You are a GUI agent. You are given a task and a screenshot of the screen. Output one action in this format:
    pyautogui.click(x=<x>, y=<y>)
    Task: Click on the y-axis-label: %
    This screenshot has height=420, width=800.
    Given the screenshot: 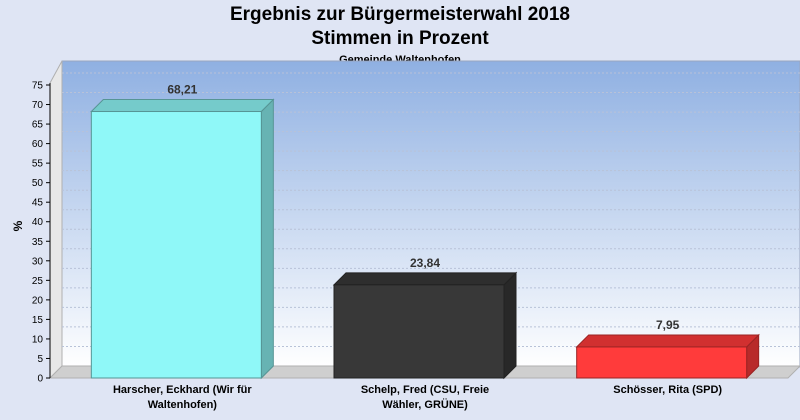 What is the action you would take?
    pyautogui.click(x=18, y=225)
    